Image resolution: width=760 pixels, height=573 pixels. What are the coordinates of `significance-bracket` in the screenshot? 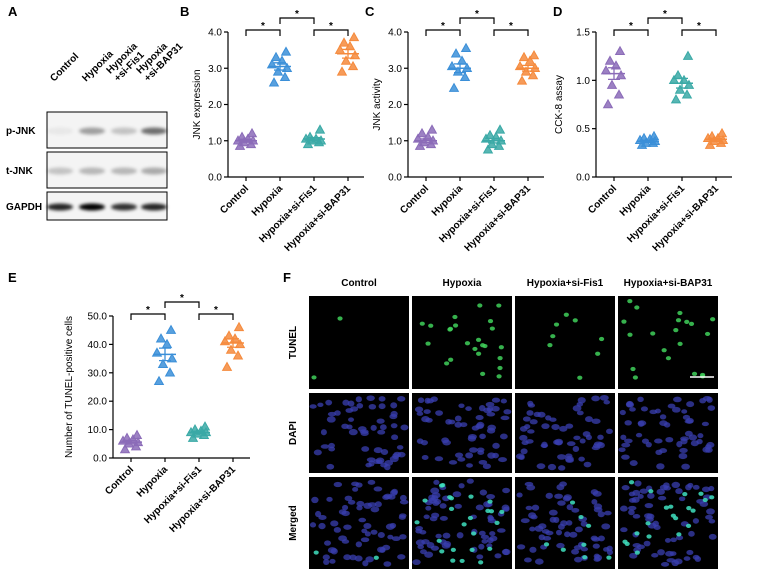 It's located at (665, 20).